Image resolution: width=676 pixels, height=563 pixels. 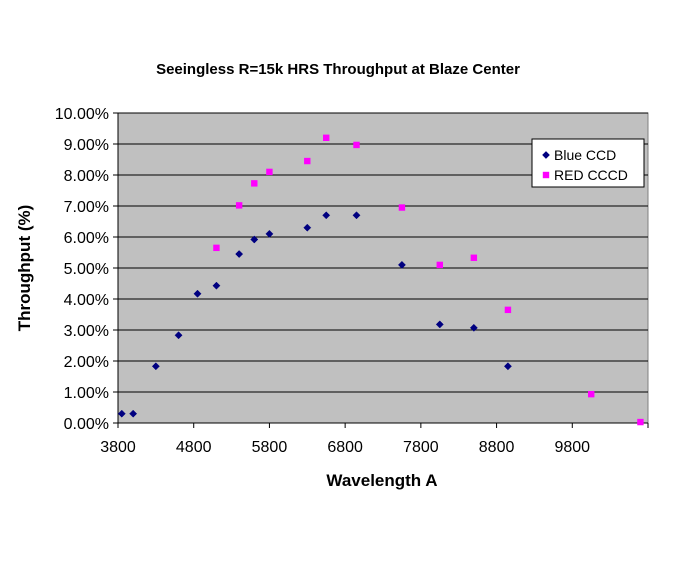 What do you see at coordinates (86, 393) in the screenshot?
I see `y-tick-label: 1.00%` at bounding box center [86, 393].